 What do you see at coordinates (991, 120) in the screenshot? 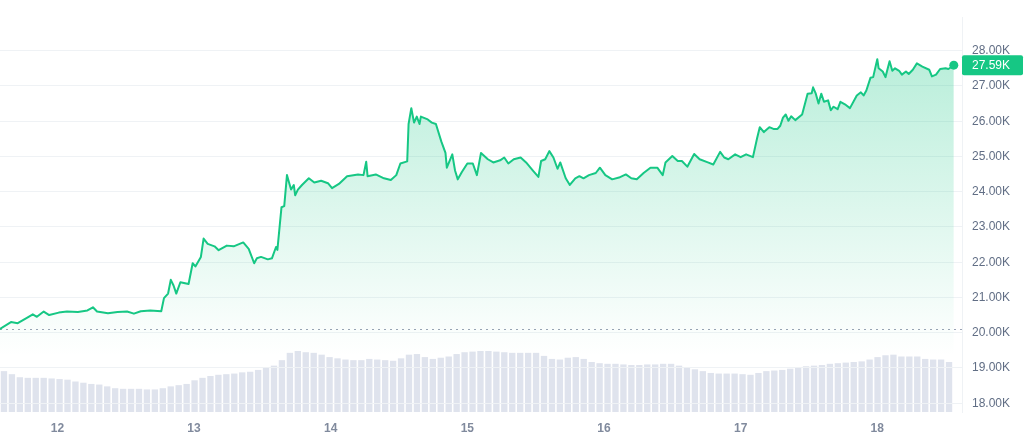
I see `y-tick-label: 26.00K` at bounding box center [991, 120].